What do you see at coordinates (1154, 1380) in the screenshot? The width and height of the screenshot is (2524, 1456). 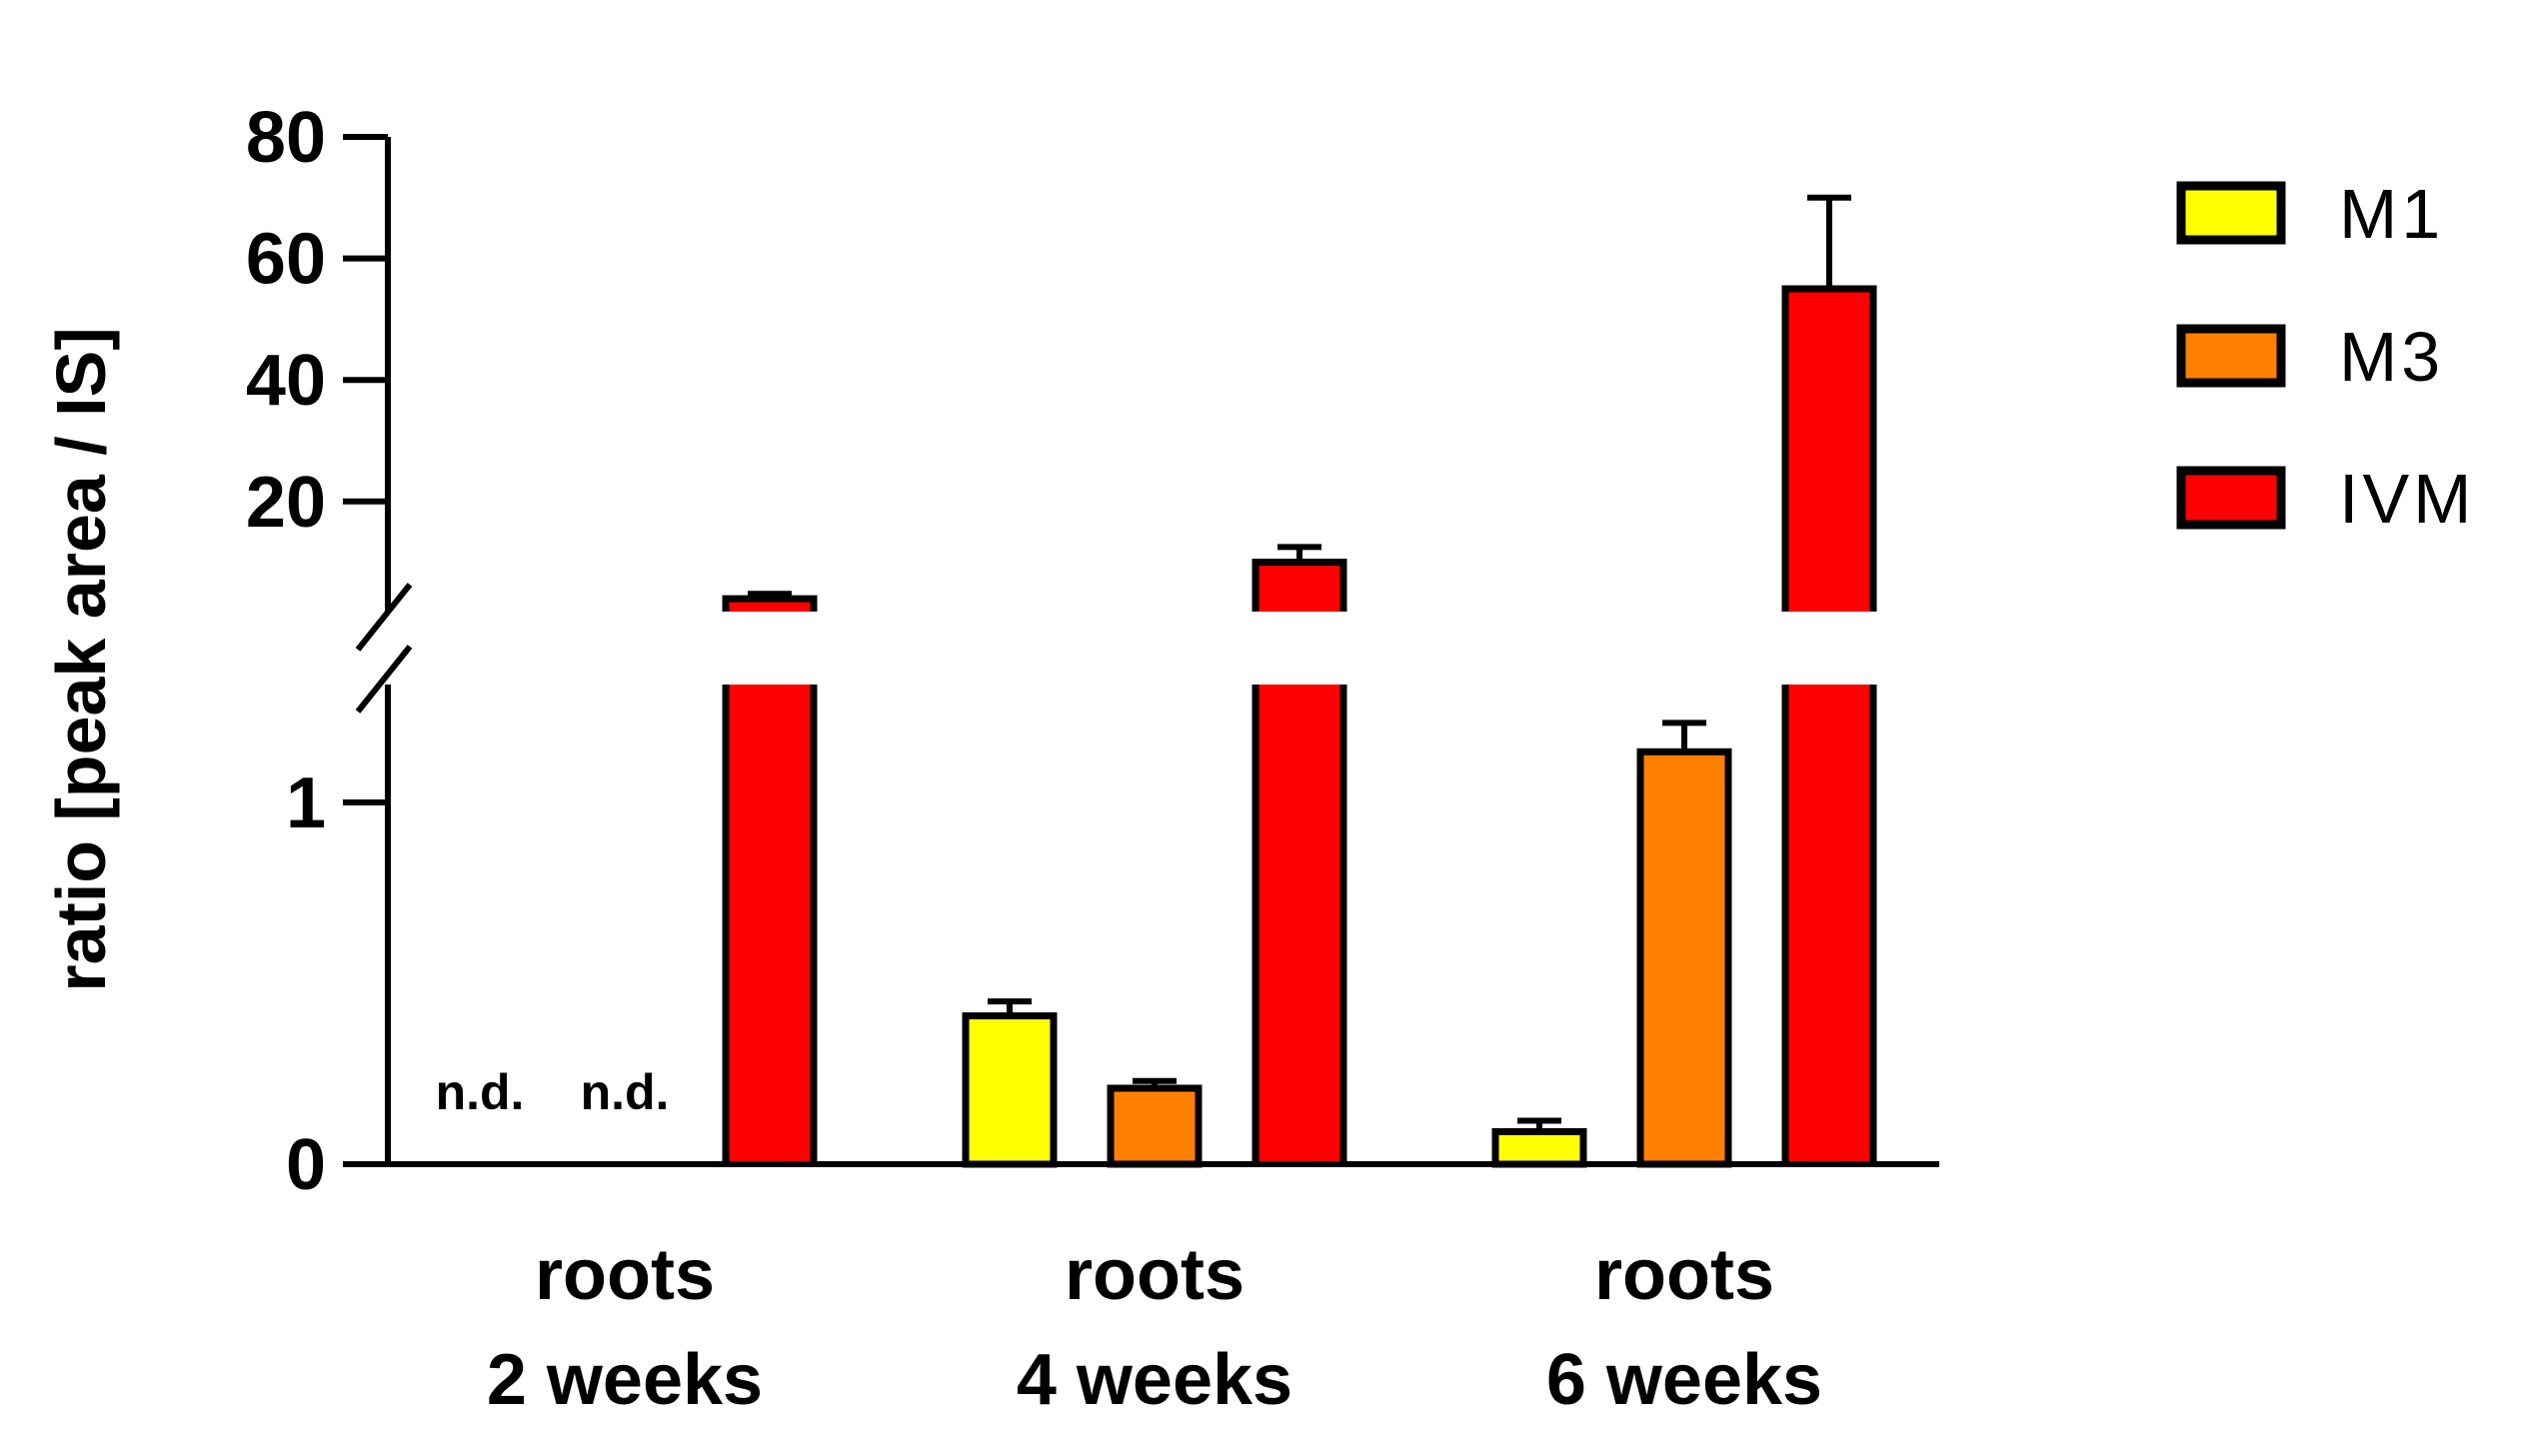 I see `x-category-label: 4 weeks` at bounding box center [1154, 1380].